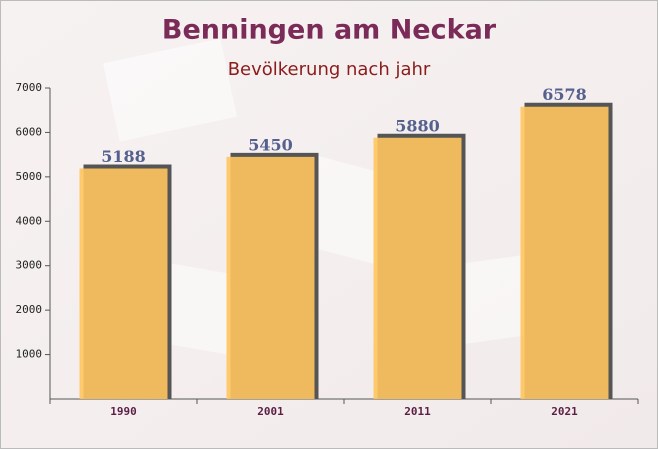 The image size is (658, 449). Describe the element at coordinates (417, 411) in the screenshot. I see `x-tick-label: 2011` at that location.